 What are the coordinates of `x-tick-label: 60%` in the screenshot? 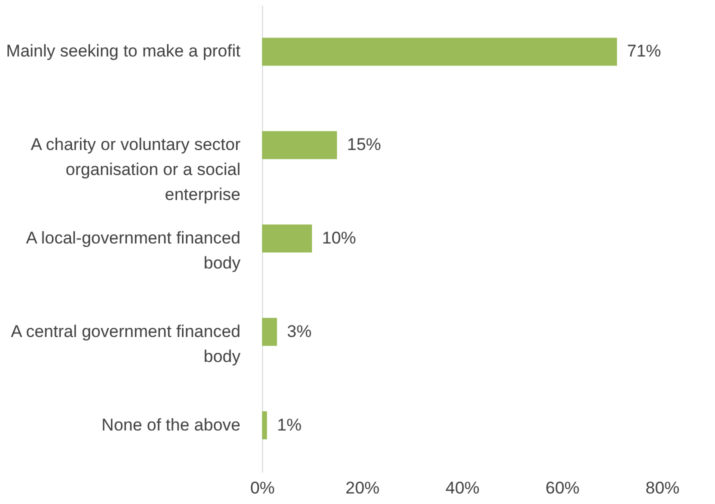 It's located at (562, 488).